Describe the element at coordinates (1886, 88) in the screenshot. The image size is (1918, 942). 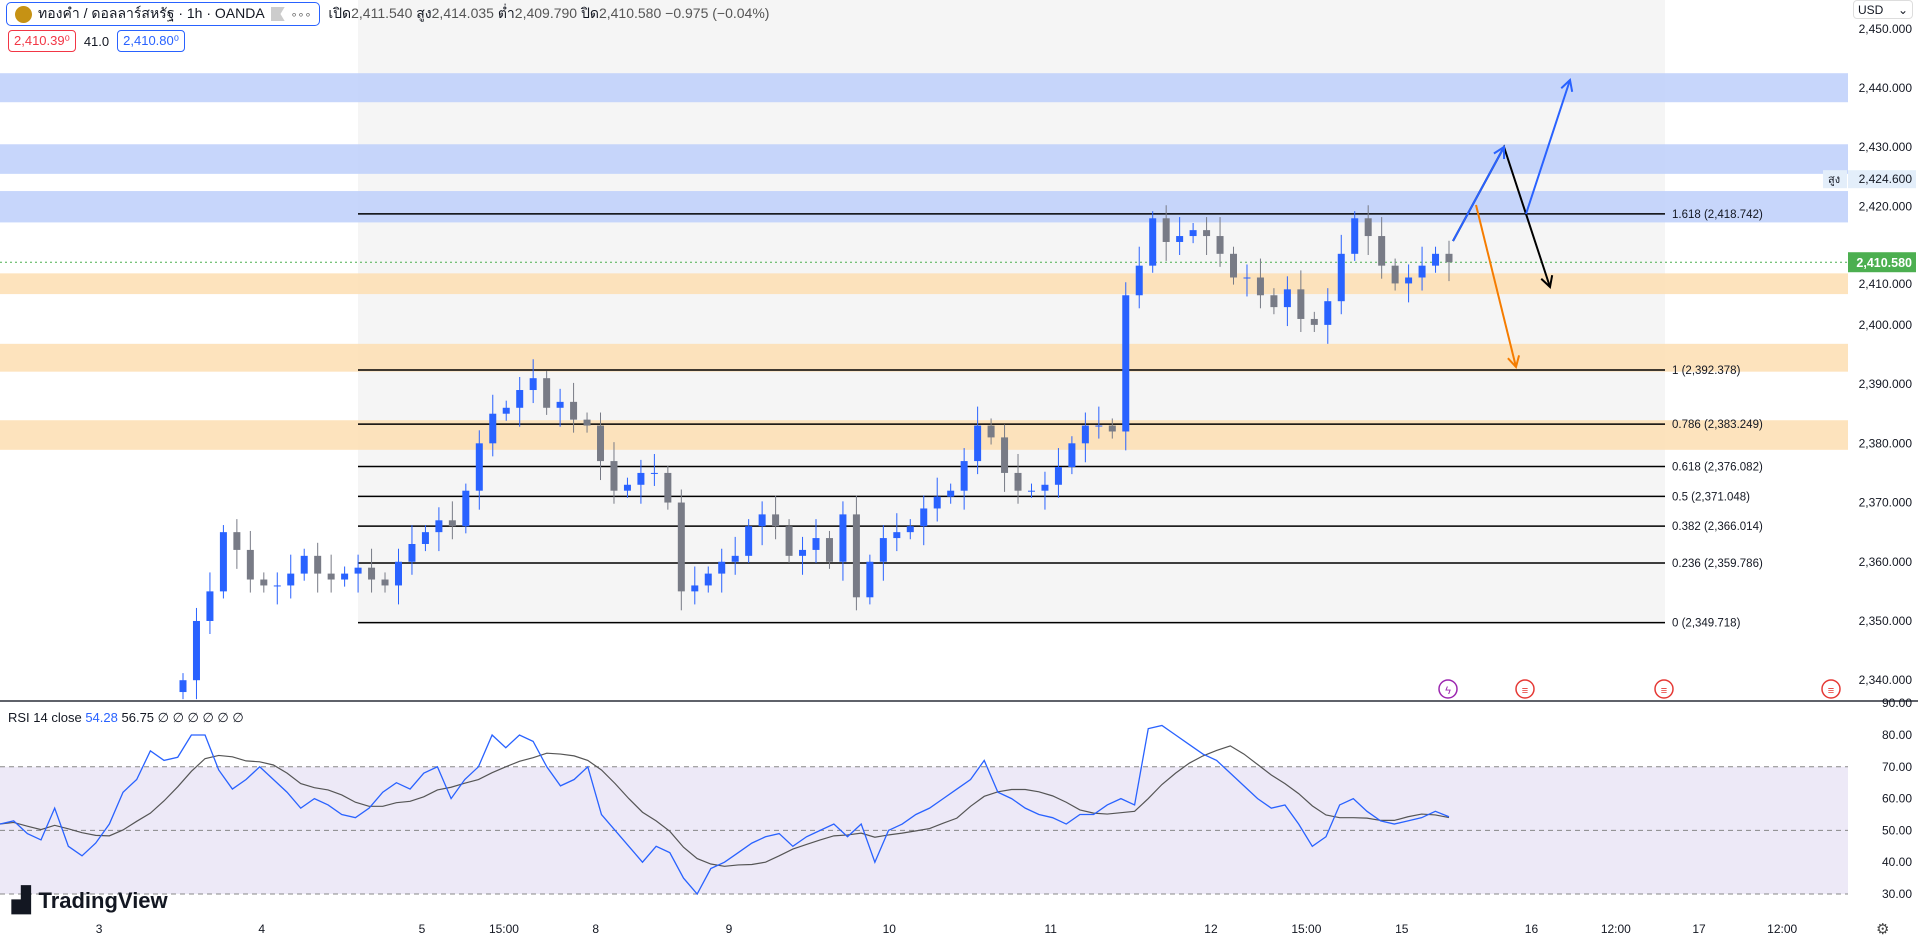
I see `price-tick: 2,440.000` at that location.